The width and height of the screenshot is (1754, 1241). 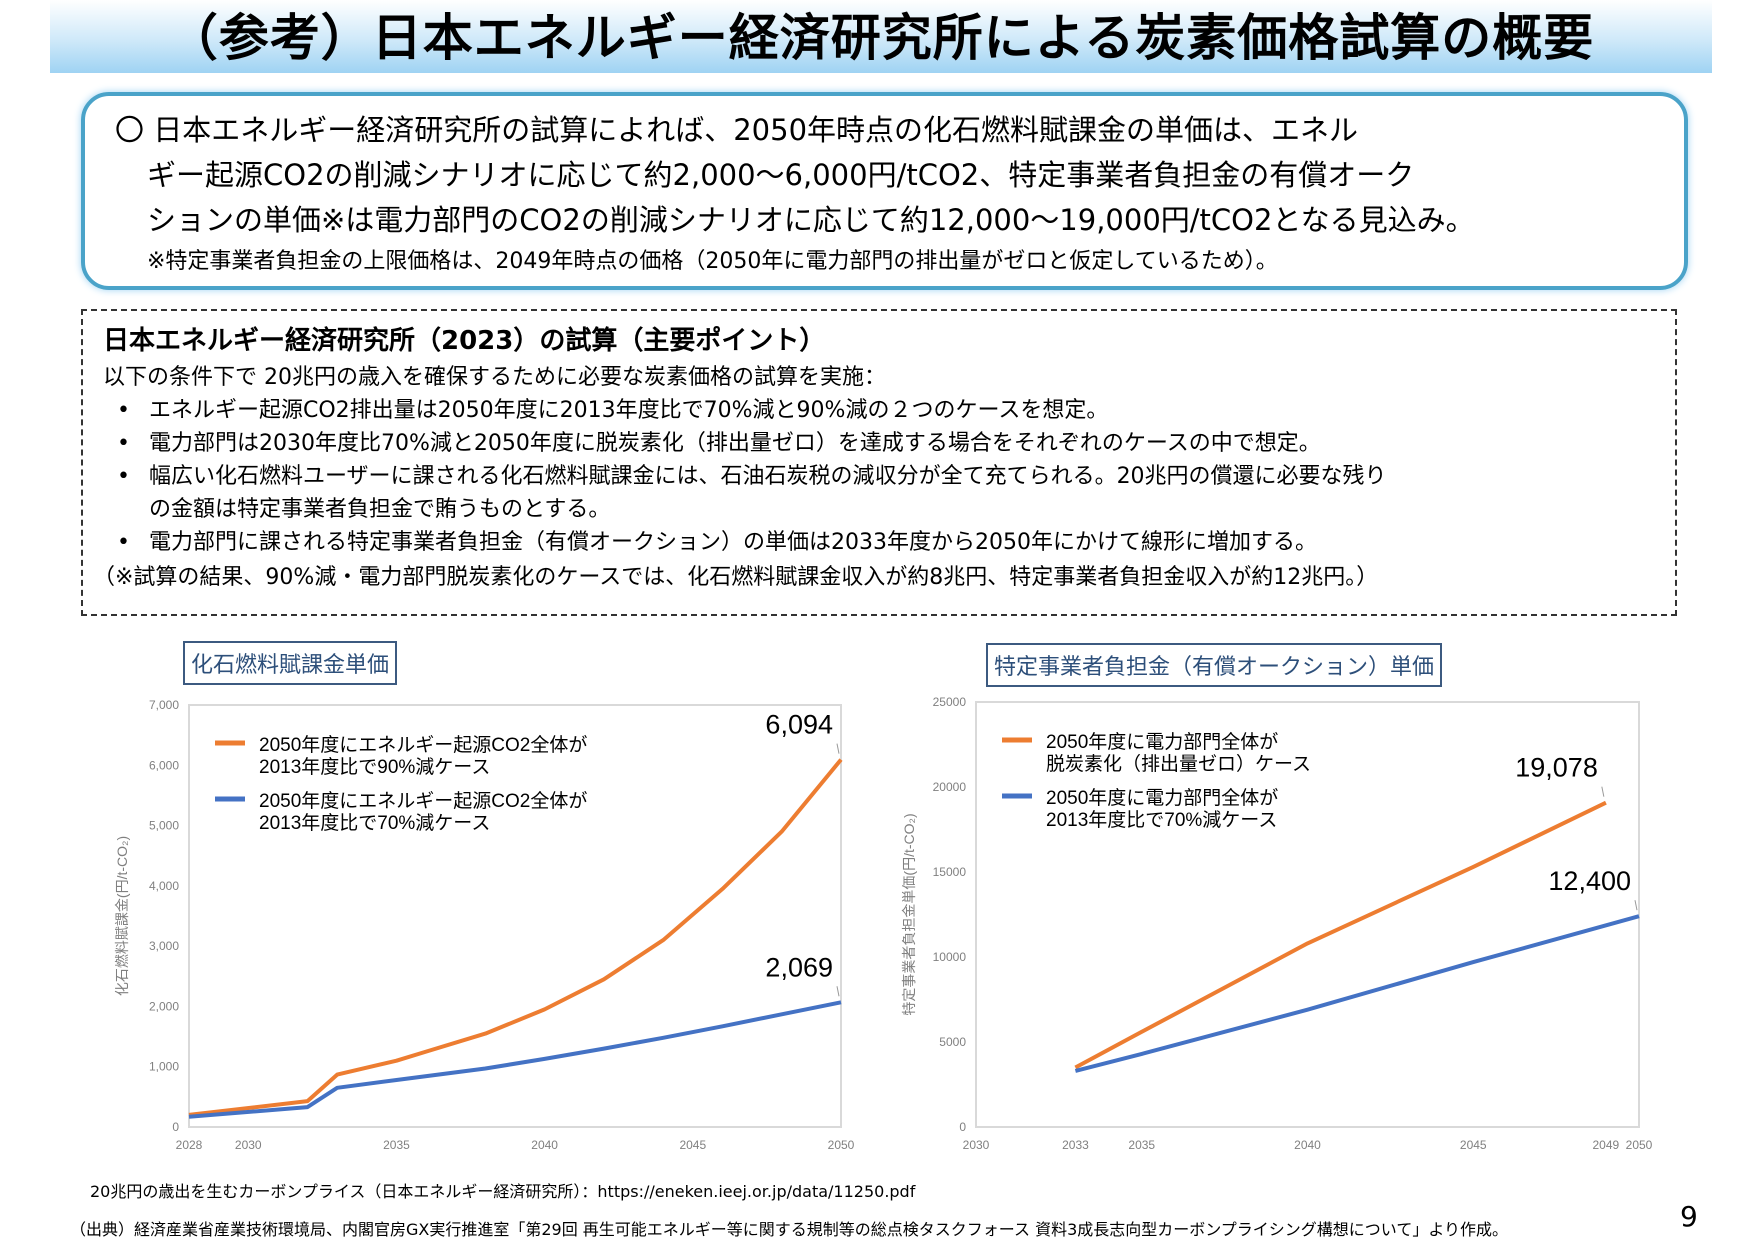 What do you see at coordinates (164, 946) in the screenshot?
I see `y-tick-label: 3,000` at bounding box center [164, 946].